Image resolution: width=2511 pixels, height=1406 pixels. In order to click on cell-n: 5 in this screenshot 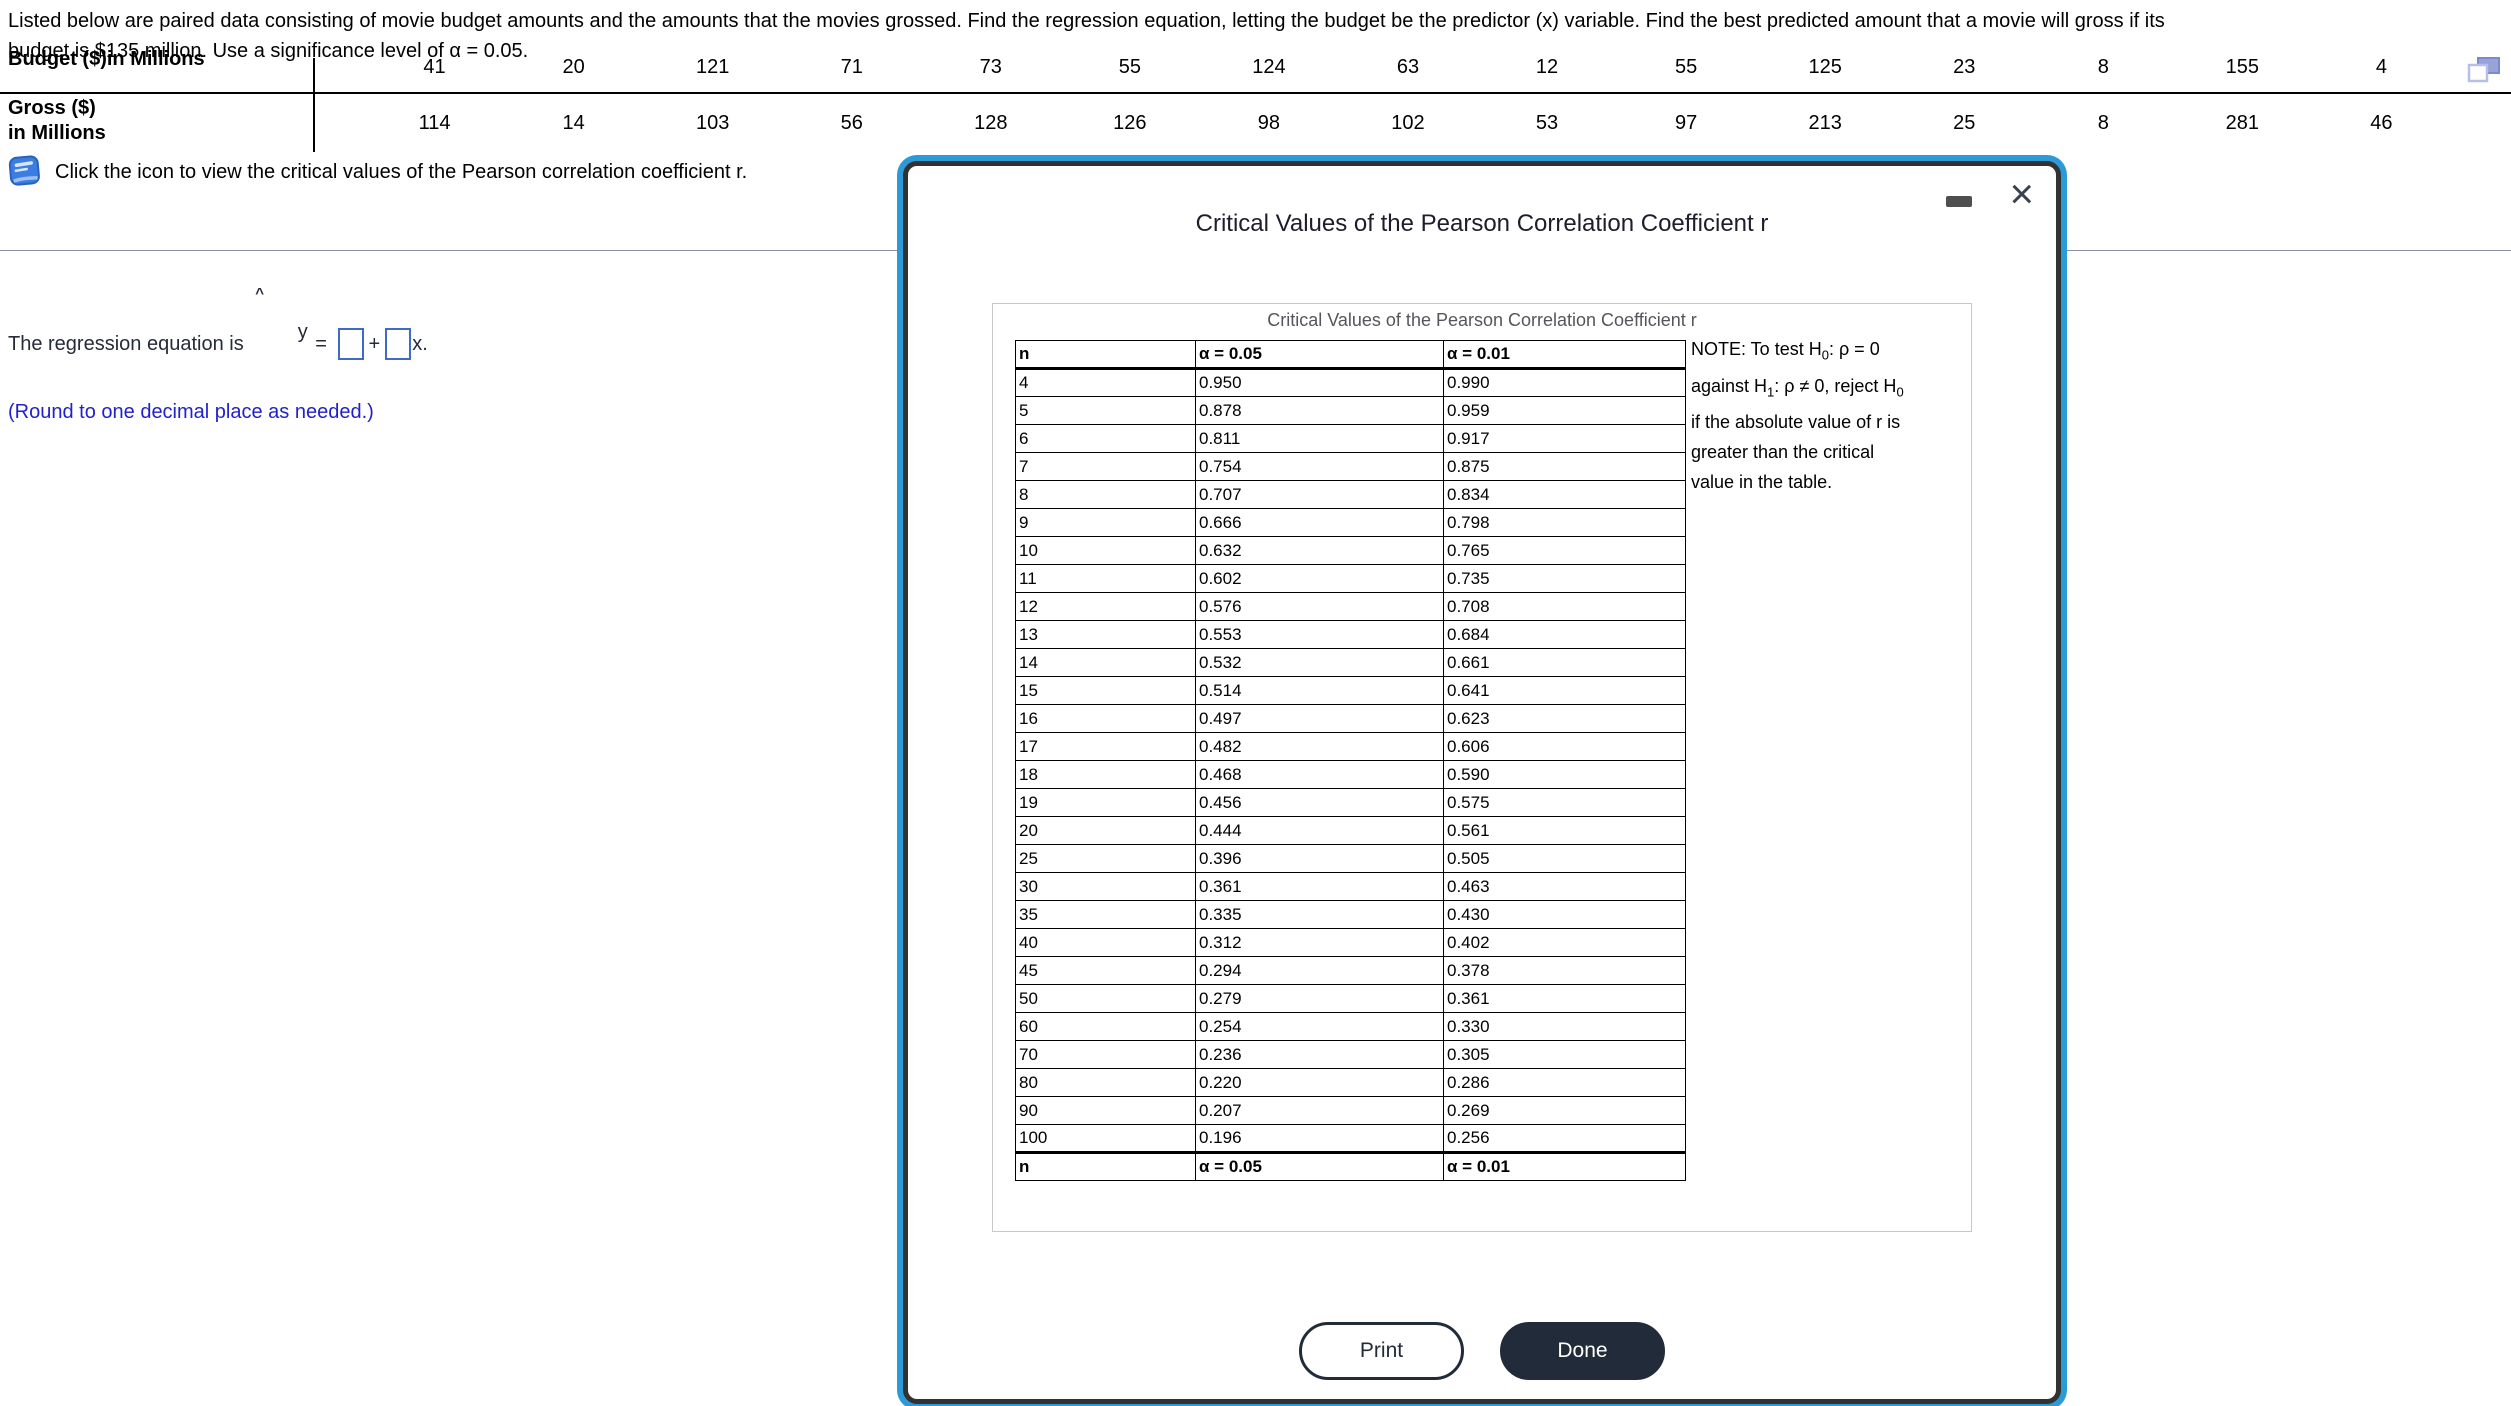, I will do `click(1105, 410)`.